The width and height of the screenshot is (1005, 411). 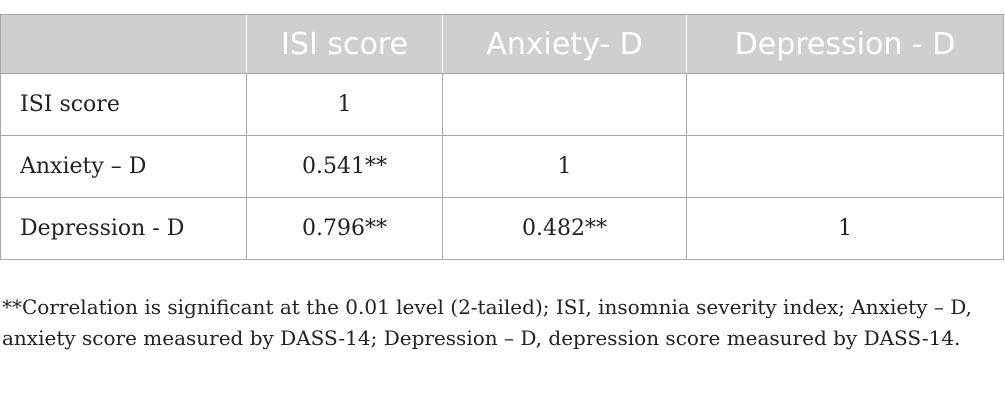 What do you see at coordinates (123, 228) in the screenshot?
I see `row-label: Depression - D` at bounding box center [123, 228].